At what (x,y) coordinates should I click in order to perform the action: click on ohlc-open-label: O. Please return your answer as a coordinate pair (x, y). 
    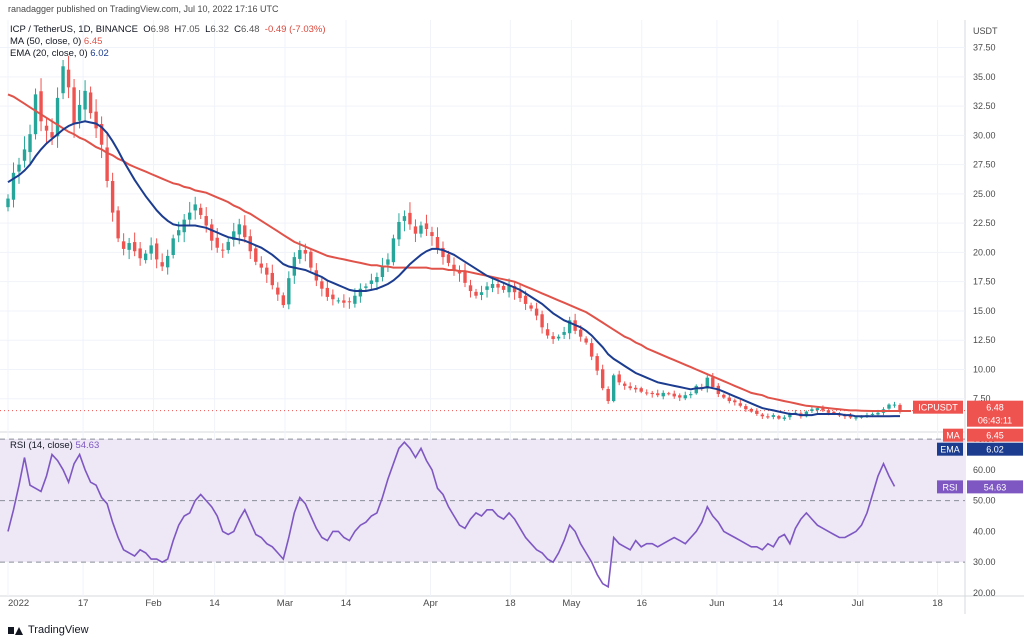
    Looking at the image, I should click on (147, 29).